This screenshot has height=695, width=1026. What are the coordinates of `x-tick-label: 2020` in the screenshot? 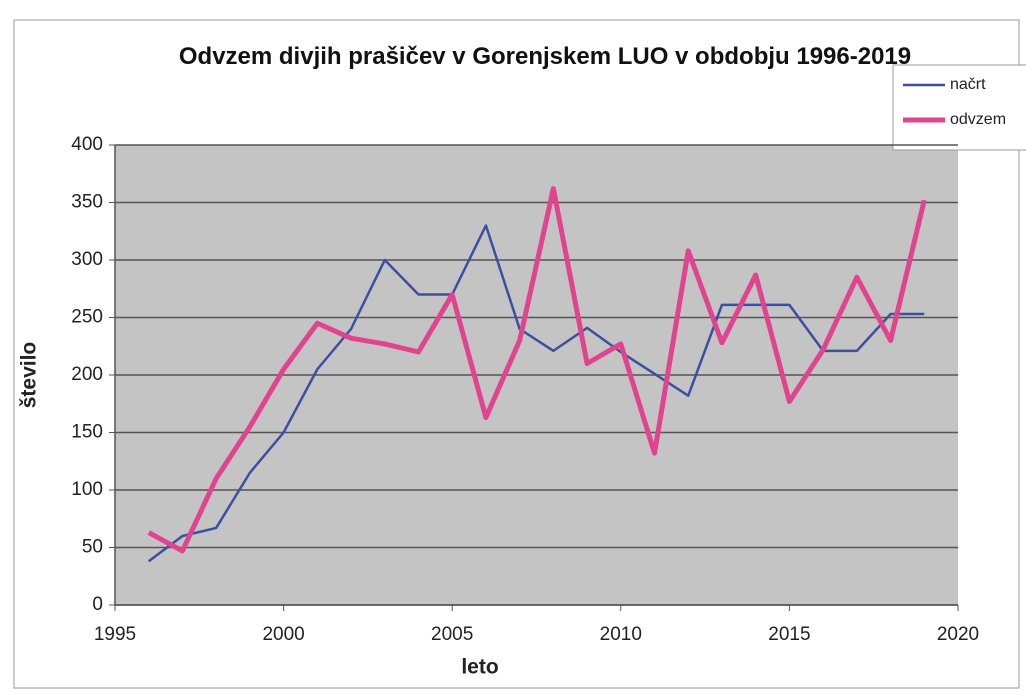 It's located at (958, 634).